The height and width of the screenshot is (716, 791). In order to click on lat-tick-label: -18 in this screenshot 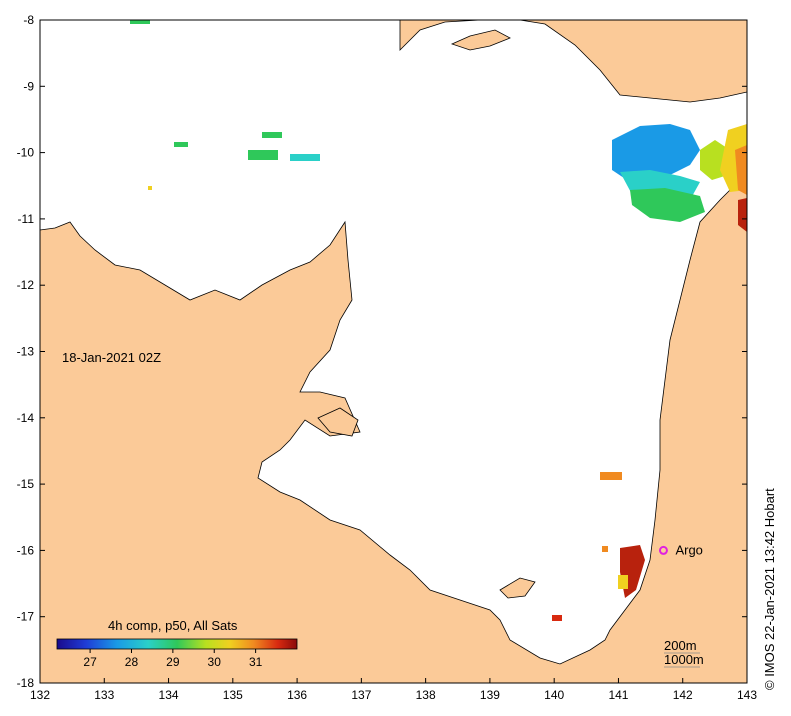, I will do `click(26, 683)`.